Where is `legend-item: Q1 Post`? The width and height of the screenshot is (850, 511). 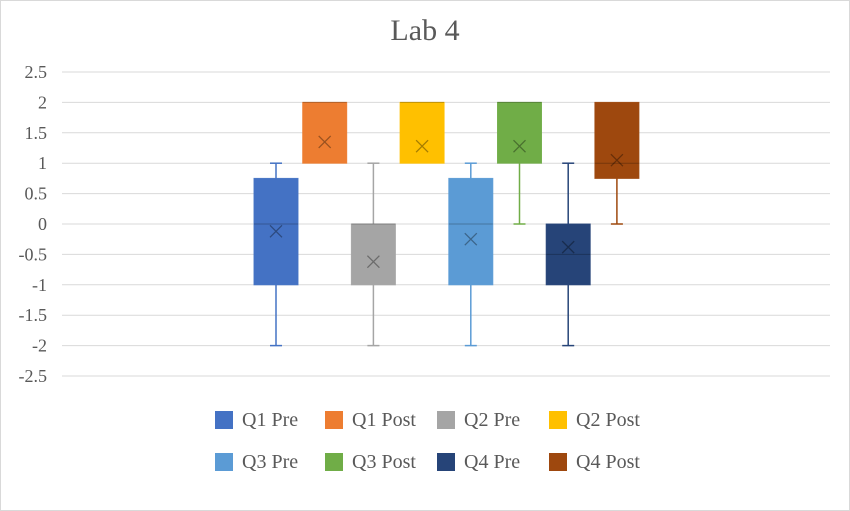
legend-item: Q1 Post is located at coordinates (370, 420).